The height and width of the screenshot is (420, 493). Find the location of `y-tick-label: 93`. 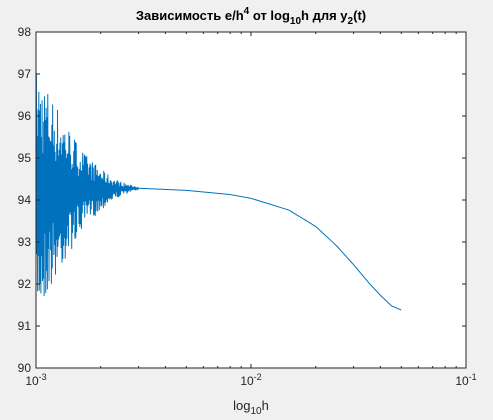

y-tick-label: 93 is located at coordinates (25, 242).